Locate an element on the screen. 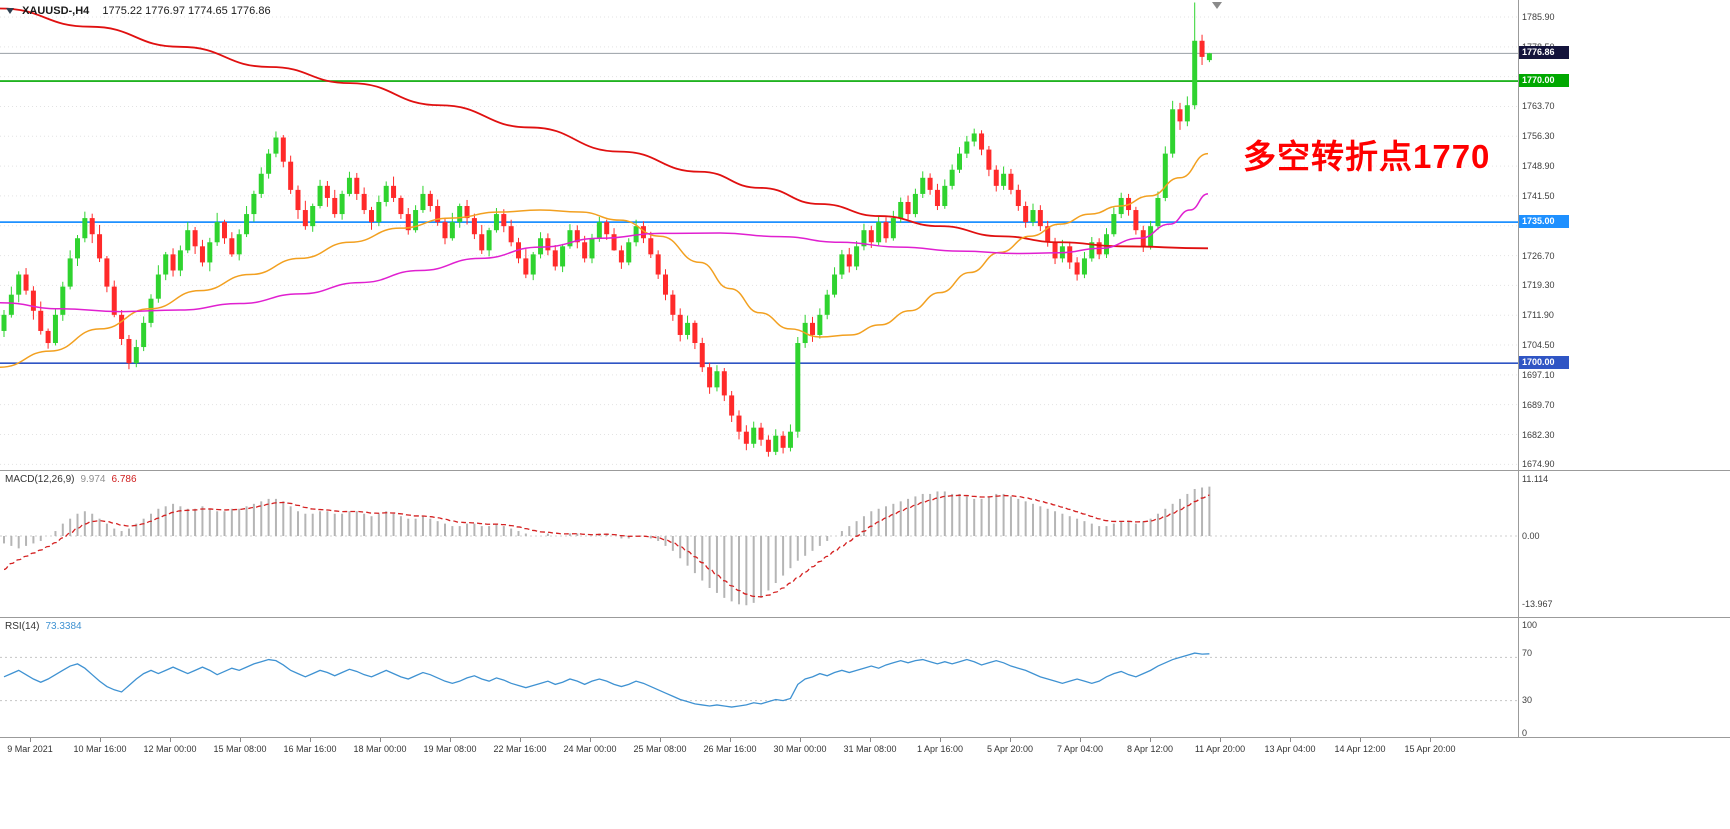  ohlc-values: 1775.22 1776.97 1774.65 1776.86 is located at coordinates (186, 11).